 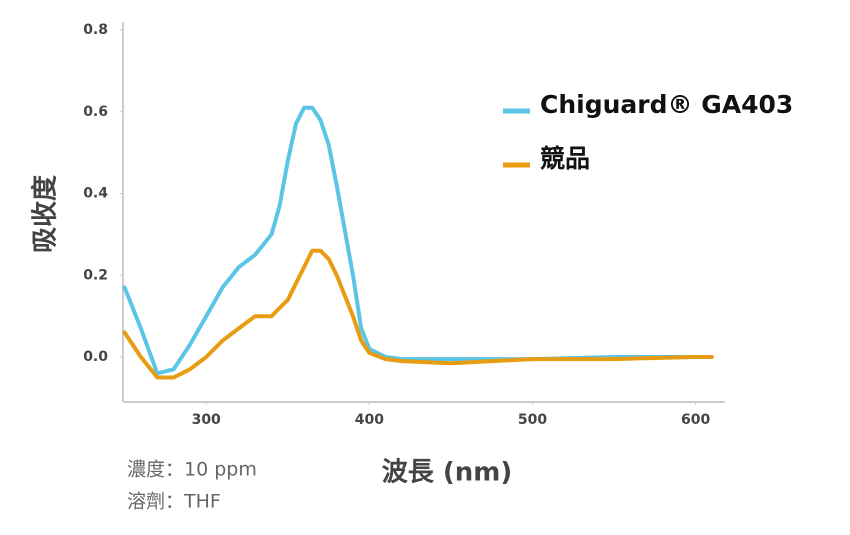 What do you see at coordinates (192, 470) in the screenshot?
I see `note: 濃度：10 ppm` at bounding box center [192, 470].